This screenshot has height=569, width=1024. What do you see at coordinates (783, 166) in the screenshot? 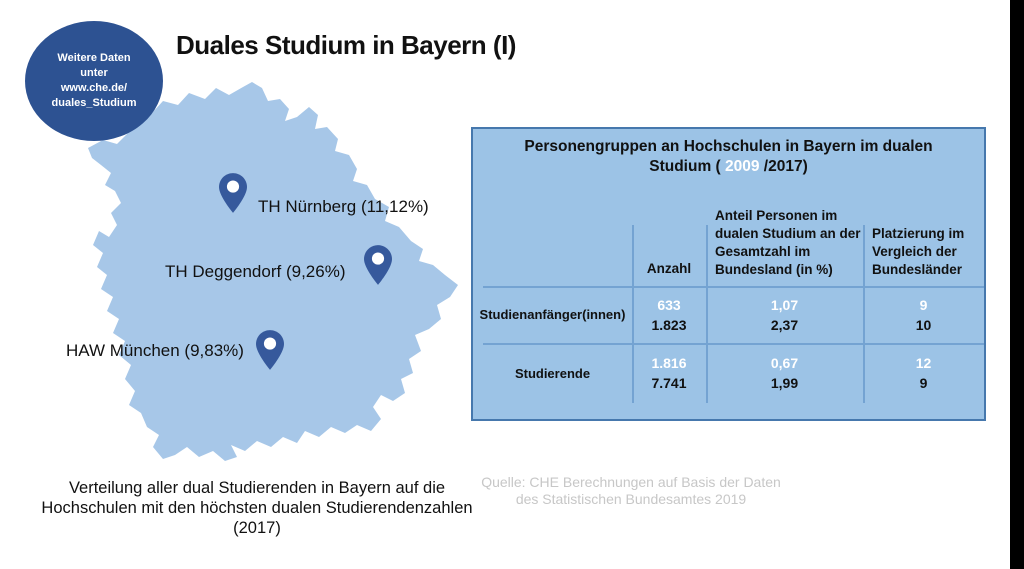
I see `table-title-suffix: /2017)` at bounding box center [783, 166].